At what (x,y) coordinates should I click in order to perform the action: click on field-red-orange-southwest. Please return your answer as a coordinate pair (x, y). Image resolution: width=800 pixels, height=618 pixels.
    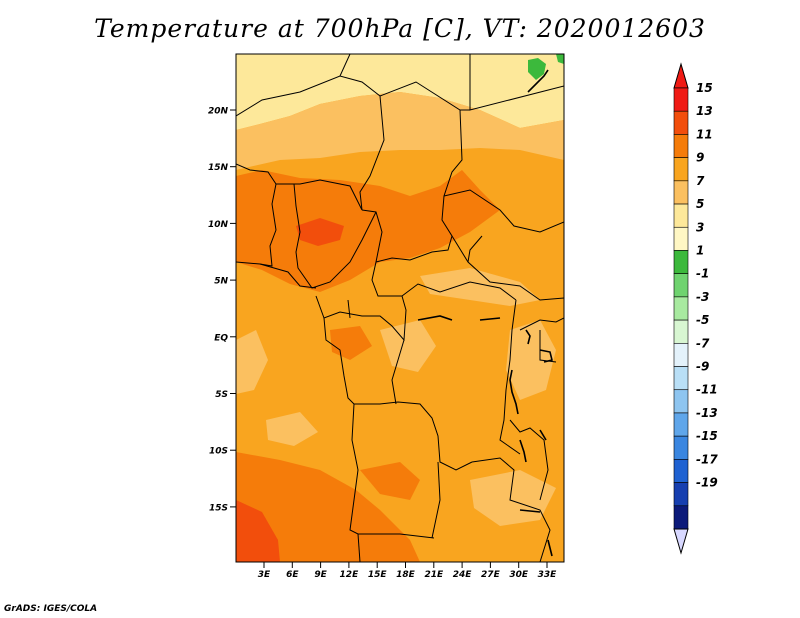
    Looking at the image, I should click on (258, 531).